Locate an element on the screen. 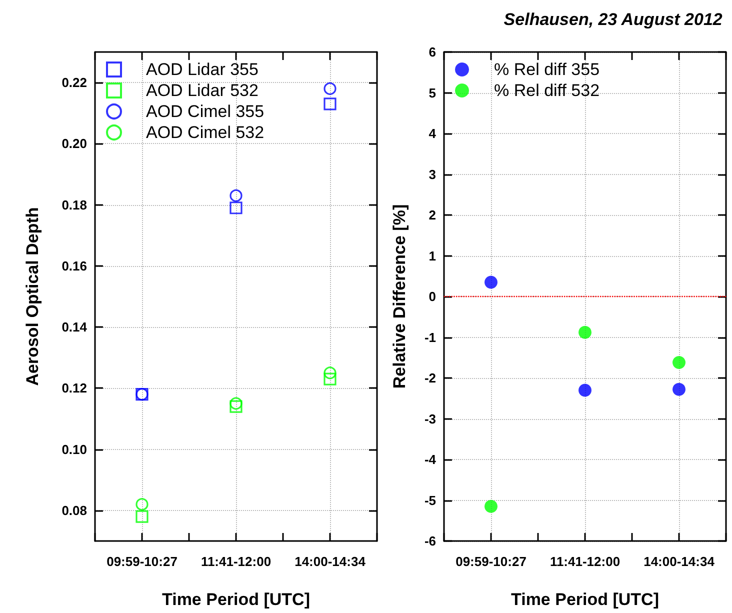 The width and height of the screenshot is (732, 613). y-tick-label: -2 is located at coordinates (430, 378).